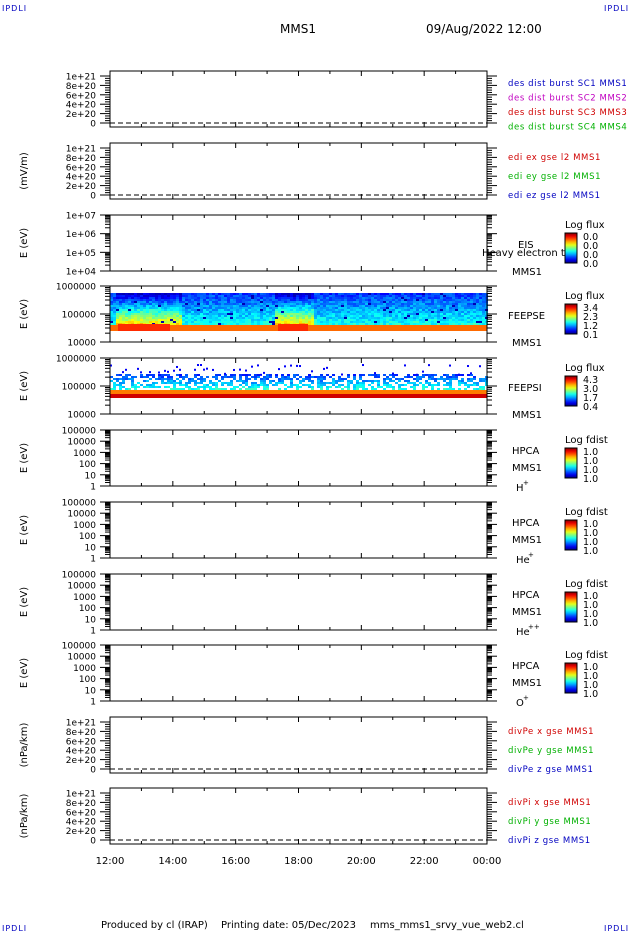 The image size is (630, 934). I want to click on legend-entry: divPi y gse MMS1, so click(549, 822).